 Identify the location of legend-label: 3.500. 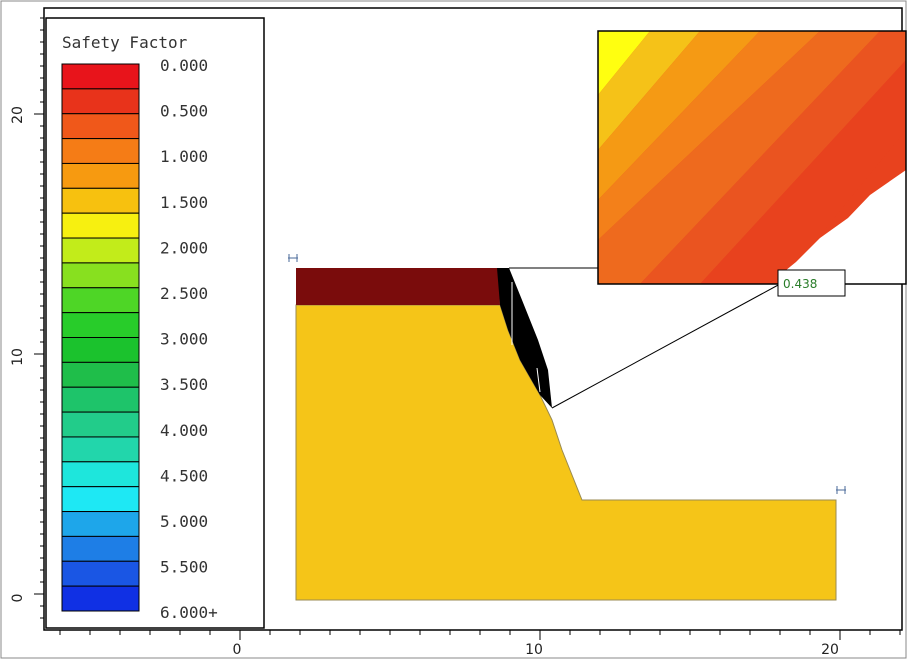
(184, 384).